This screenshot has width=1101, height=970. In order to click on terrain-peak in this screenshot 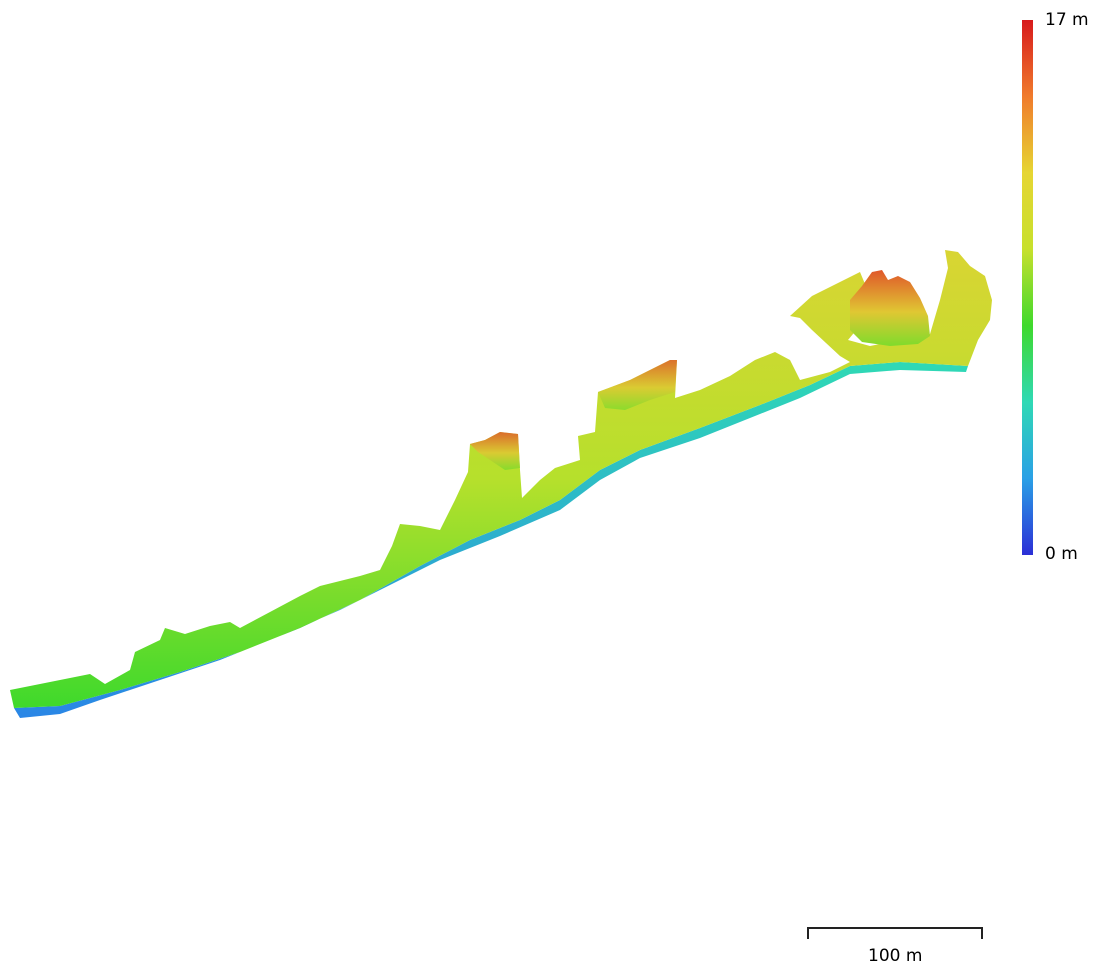, I will do `click(890, 308)`.